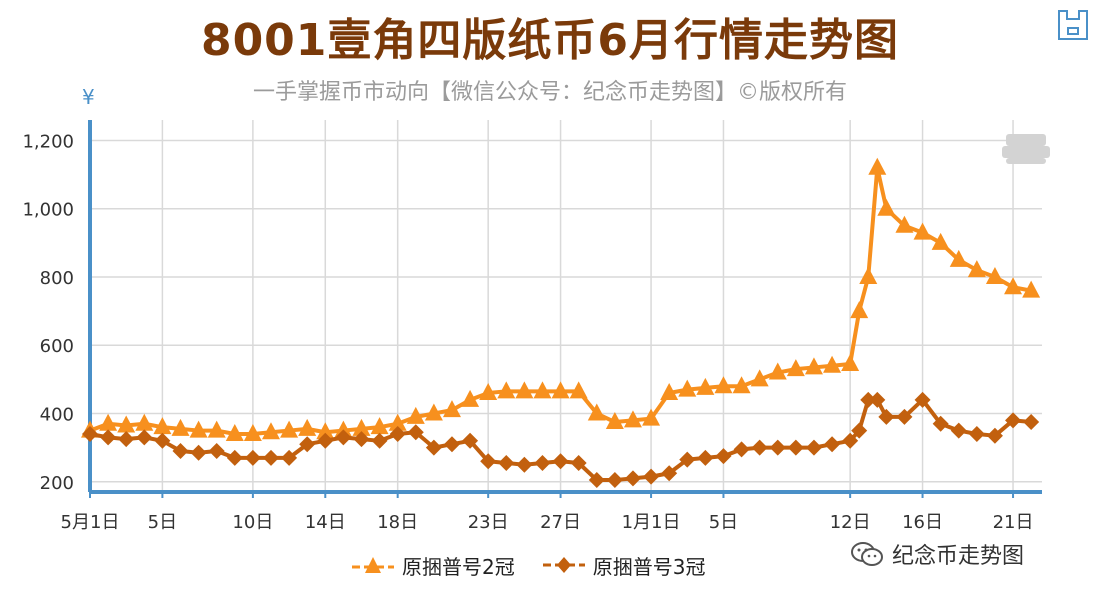 This screenshot has height=600, width=1100. I want to click on x-tick-label: 21日, so click(1013, 522).